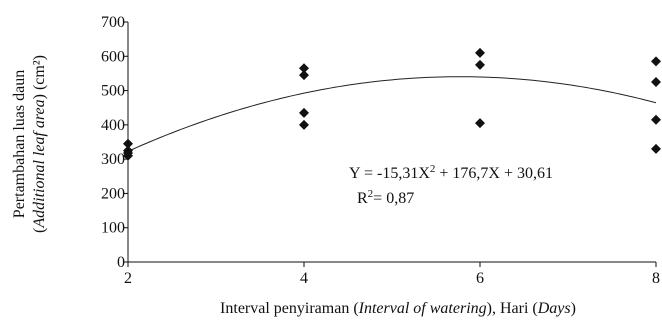 This screenshot has height=323, width=662. What do you see at coordinates (113, 22) in the screenshot?
I see `y-tick-label: 700` at bounding box center [113, 22].